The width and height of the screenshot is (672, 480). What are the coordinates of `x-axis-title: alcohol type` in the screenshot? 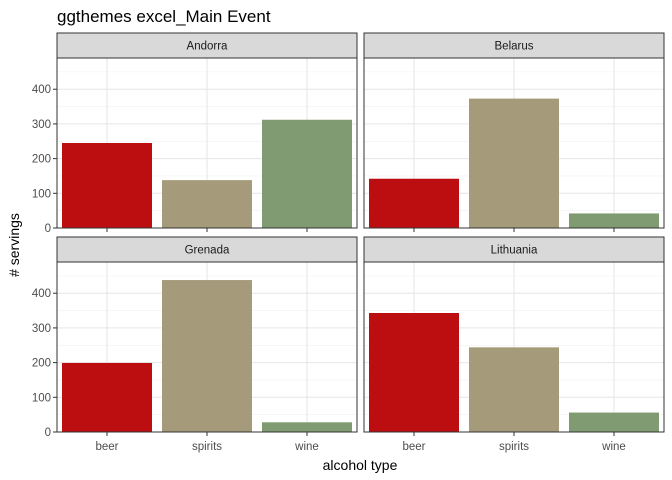 It's located at (360, 465).